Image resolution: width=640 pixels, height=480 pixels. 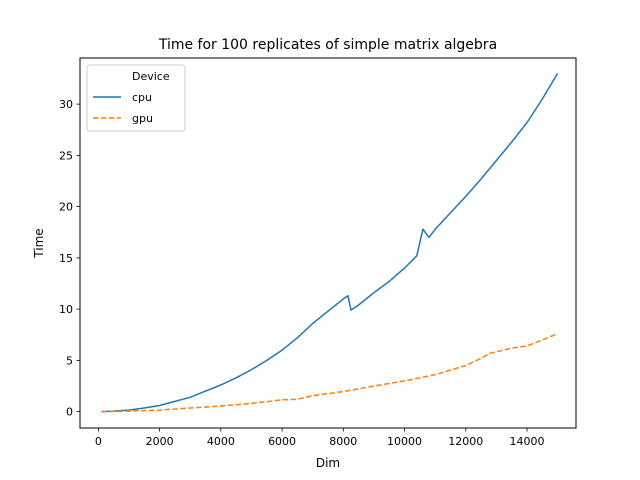 What do you see at coordinates (465, 441) in the screenshot?
I see `x-tick-label: 12000` at bounding box center [465, 441].